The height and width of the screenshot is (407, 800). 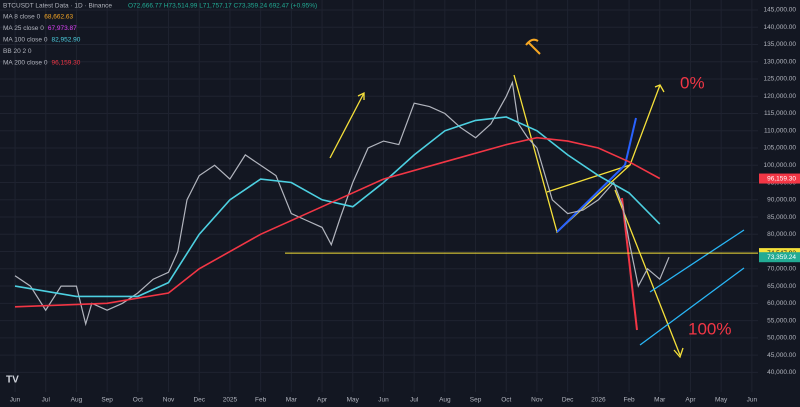 I want to click on y-tick-label: 105,000.00, so click(x=779, y=148).